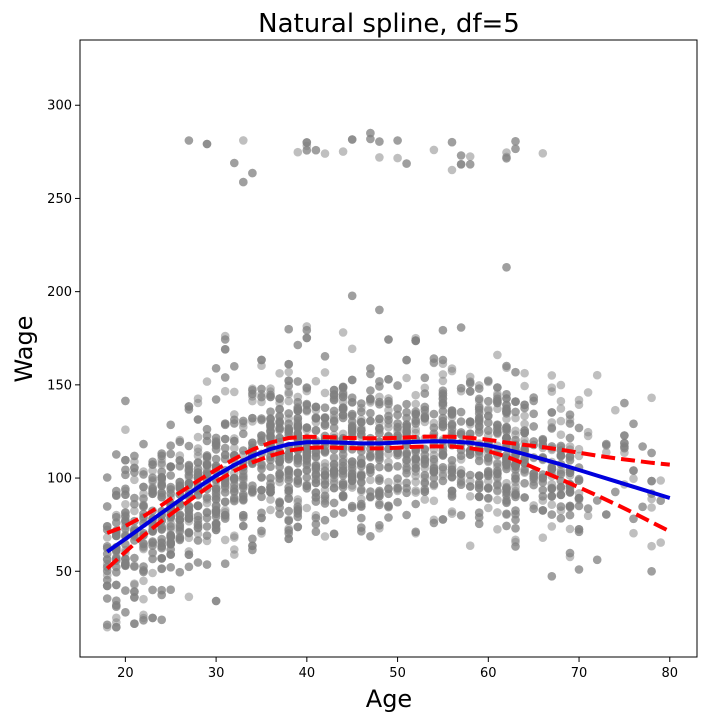 The height and width of the screenshot is (723, 709). Describe the element at coordinates (63, 572) in the screenshot. I see `y-tick-label: 50` at that location.